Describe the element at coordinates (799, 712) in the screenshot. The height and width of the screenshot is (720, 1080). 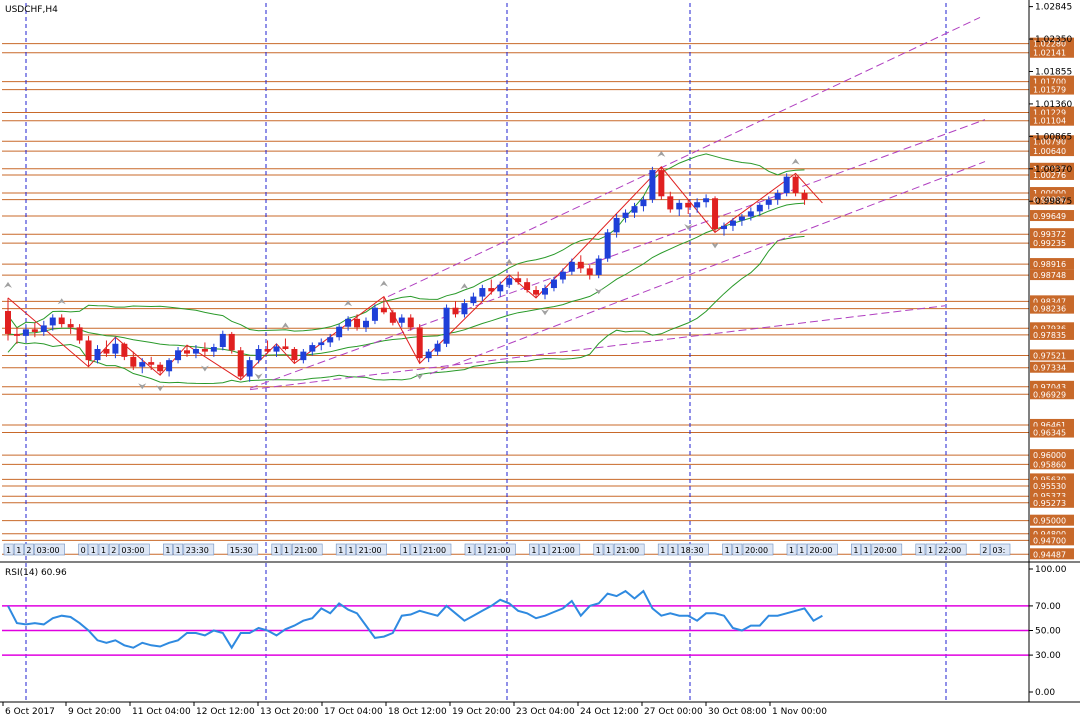
I see `time-label: 1 Nov 00:00` at that location.